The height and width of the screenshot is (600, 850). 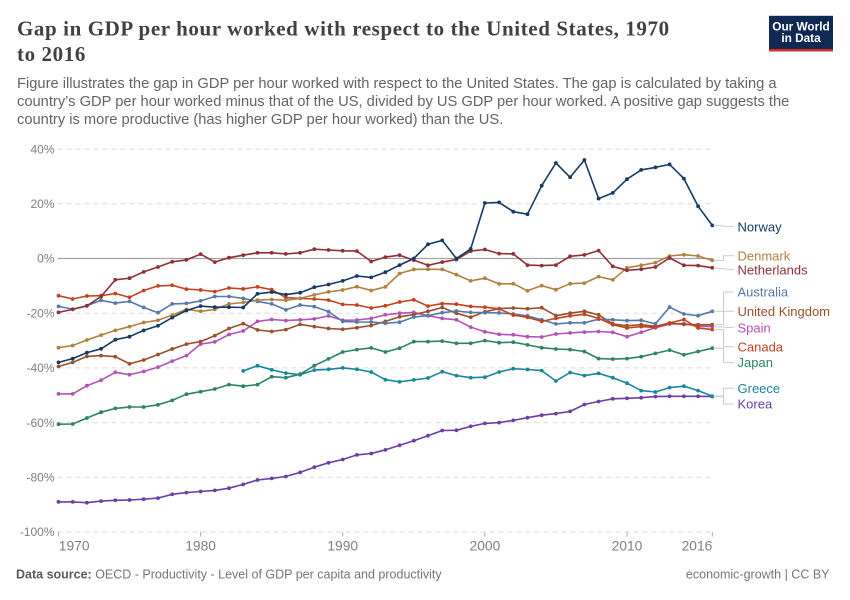 What do you see at coordinates (758, 575) in the screenshot?
I see `svg-text: economic-growth | CC BY` at bounding box center [758, 575].